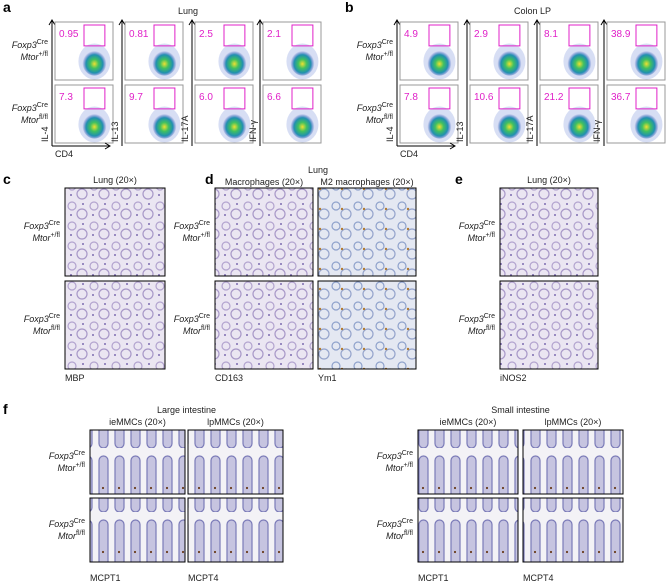 The image size is (671, 586). Describe the element at coordinates (274, 97) in the screenshot. I see `gate-percentage: 6.6` at that location.